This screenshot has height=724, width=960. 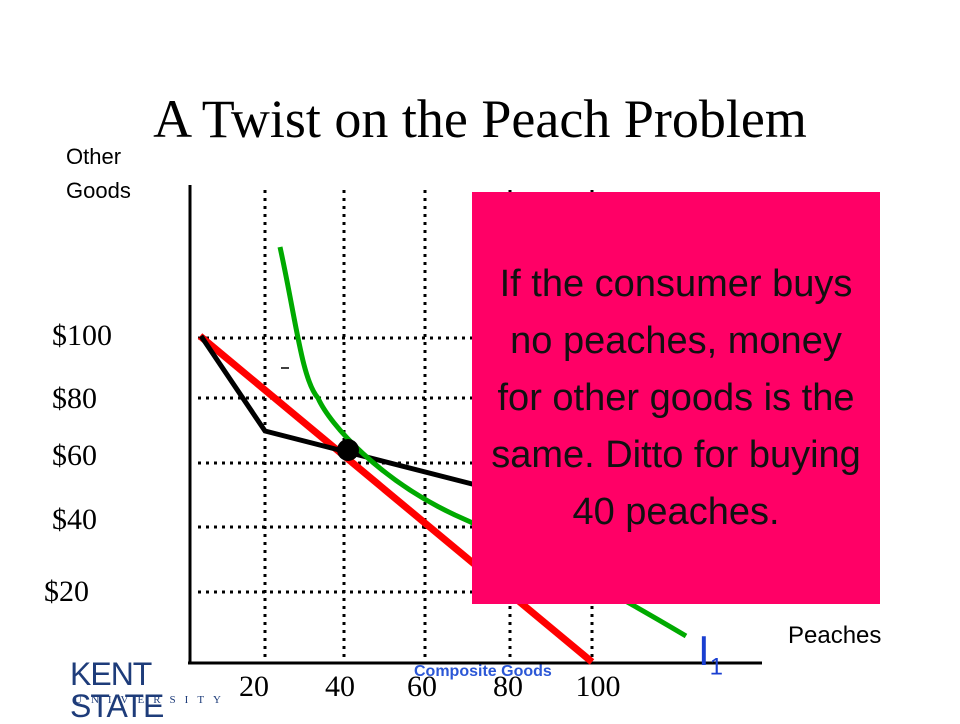 I want to click on y-tick-100: $100, so click(x=82, y=335).